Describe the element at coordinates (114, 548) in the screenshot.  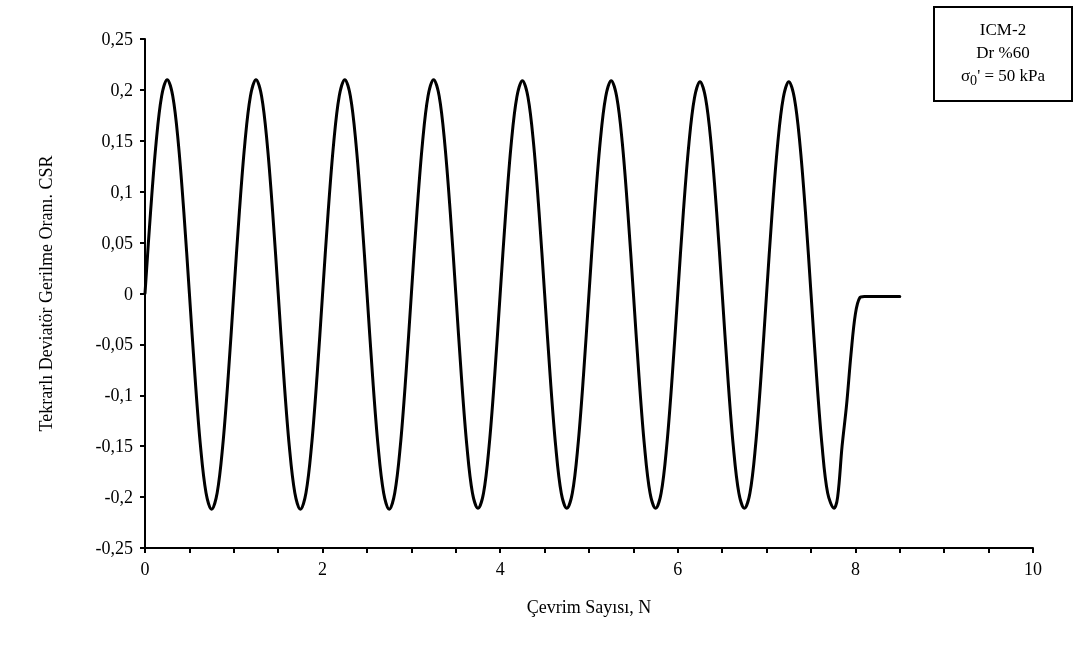
I see `y-tick-label: -0,25` at that location.